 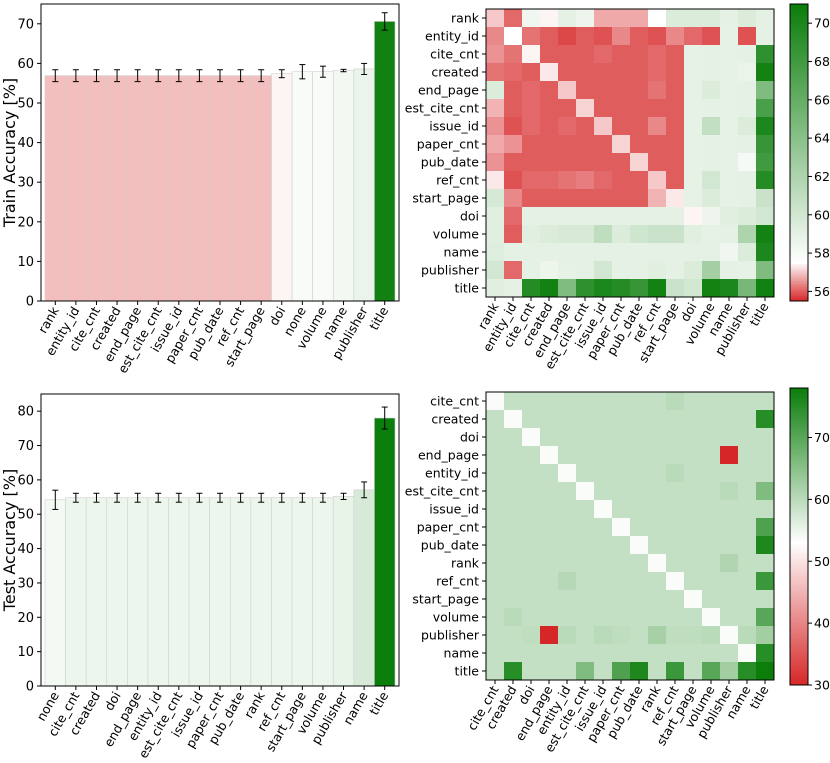 I want to click on row-label: ref_cnt, so click(x=457, y=180).